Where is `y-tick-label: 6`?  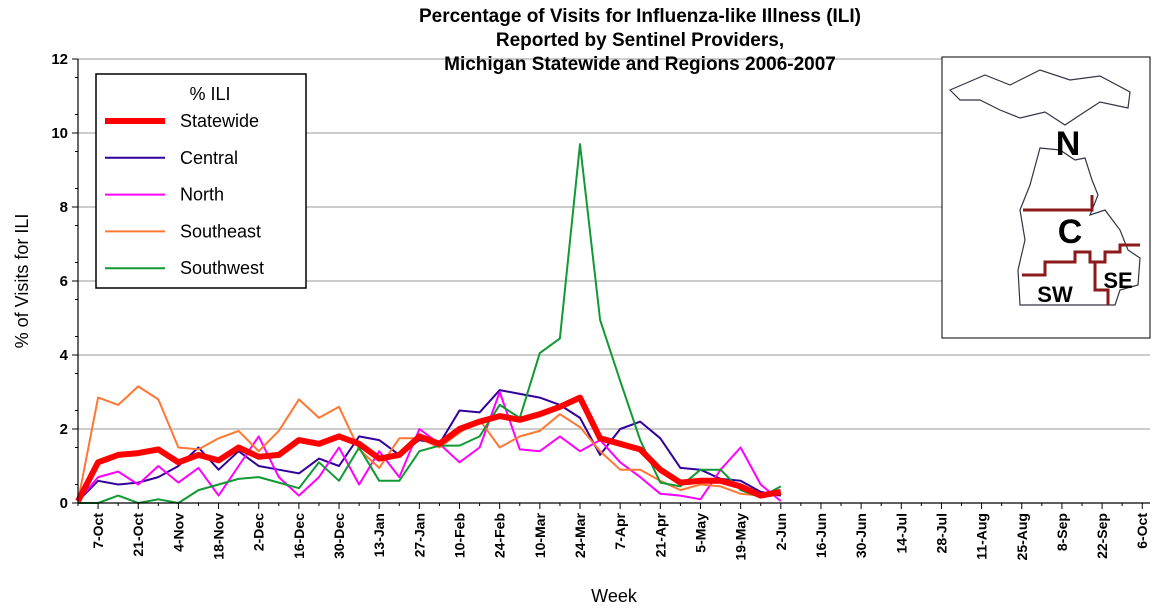 y-tick-label: 6 is located at coordinates (64, 281).